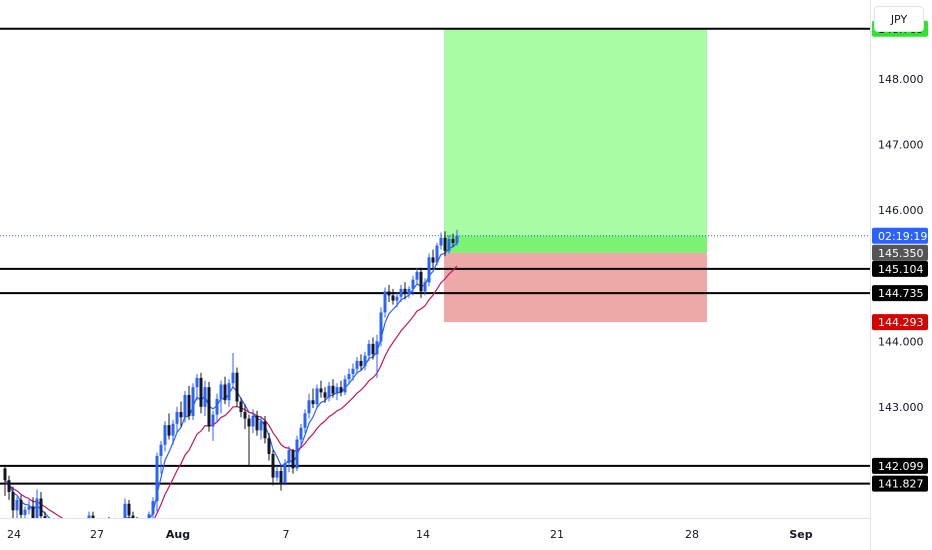 The height and width of the screenshot is (550, 932). I want to click on time-tick-label: 21, so click(557, 534).